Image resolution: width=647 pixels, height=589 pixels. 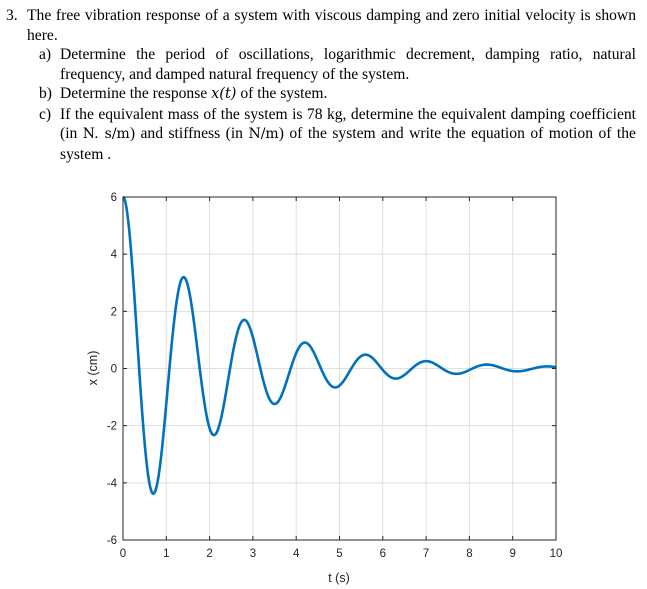 I want to click on y-tick-label: -6, so click(x=112, y=541).